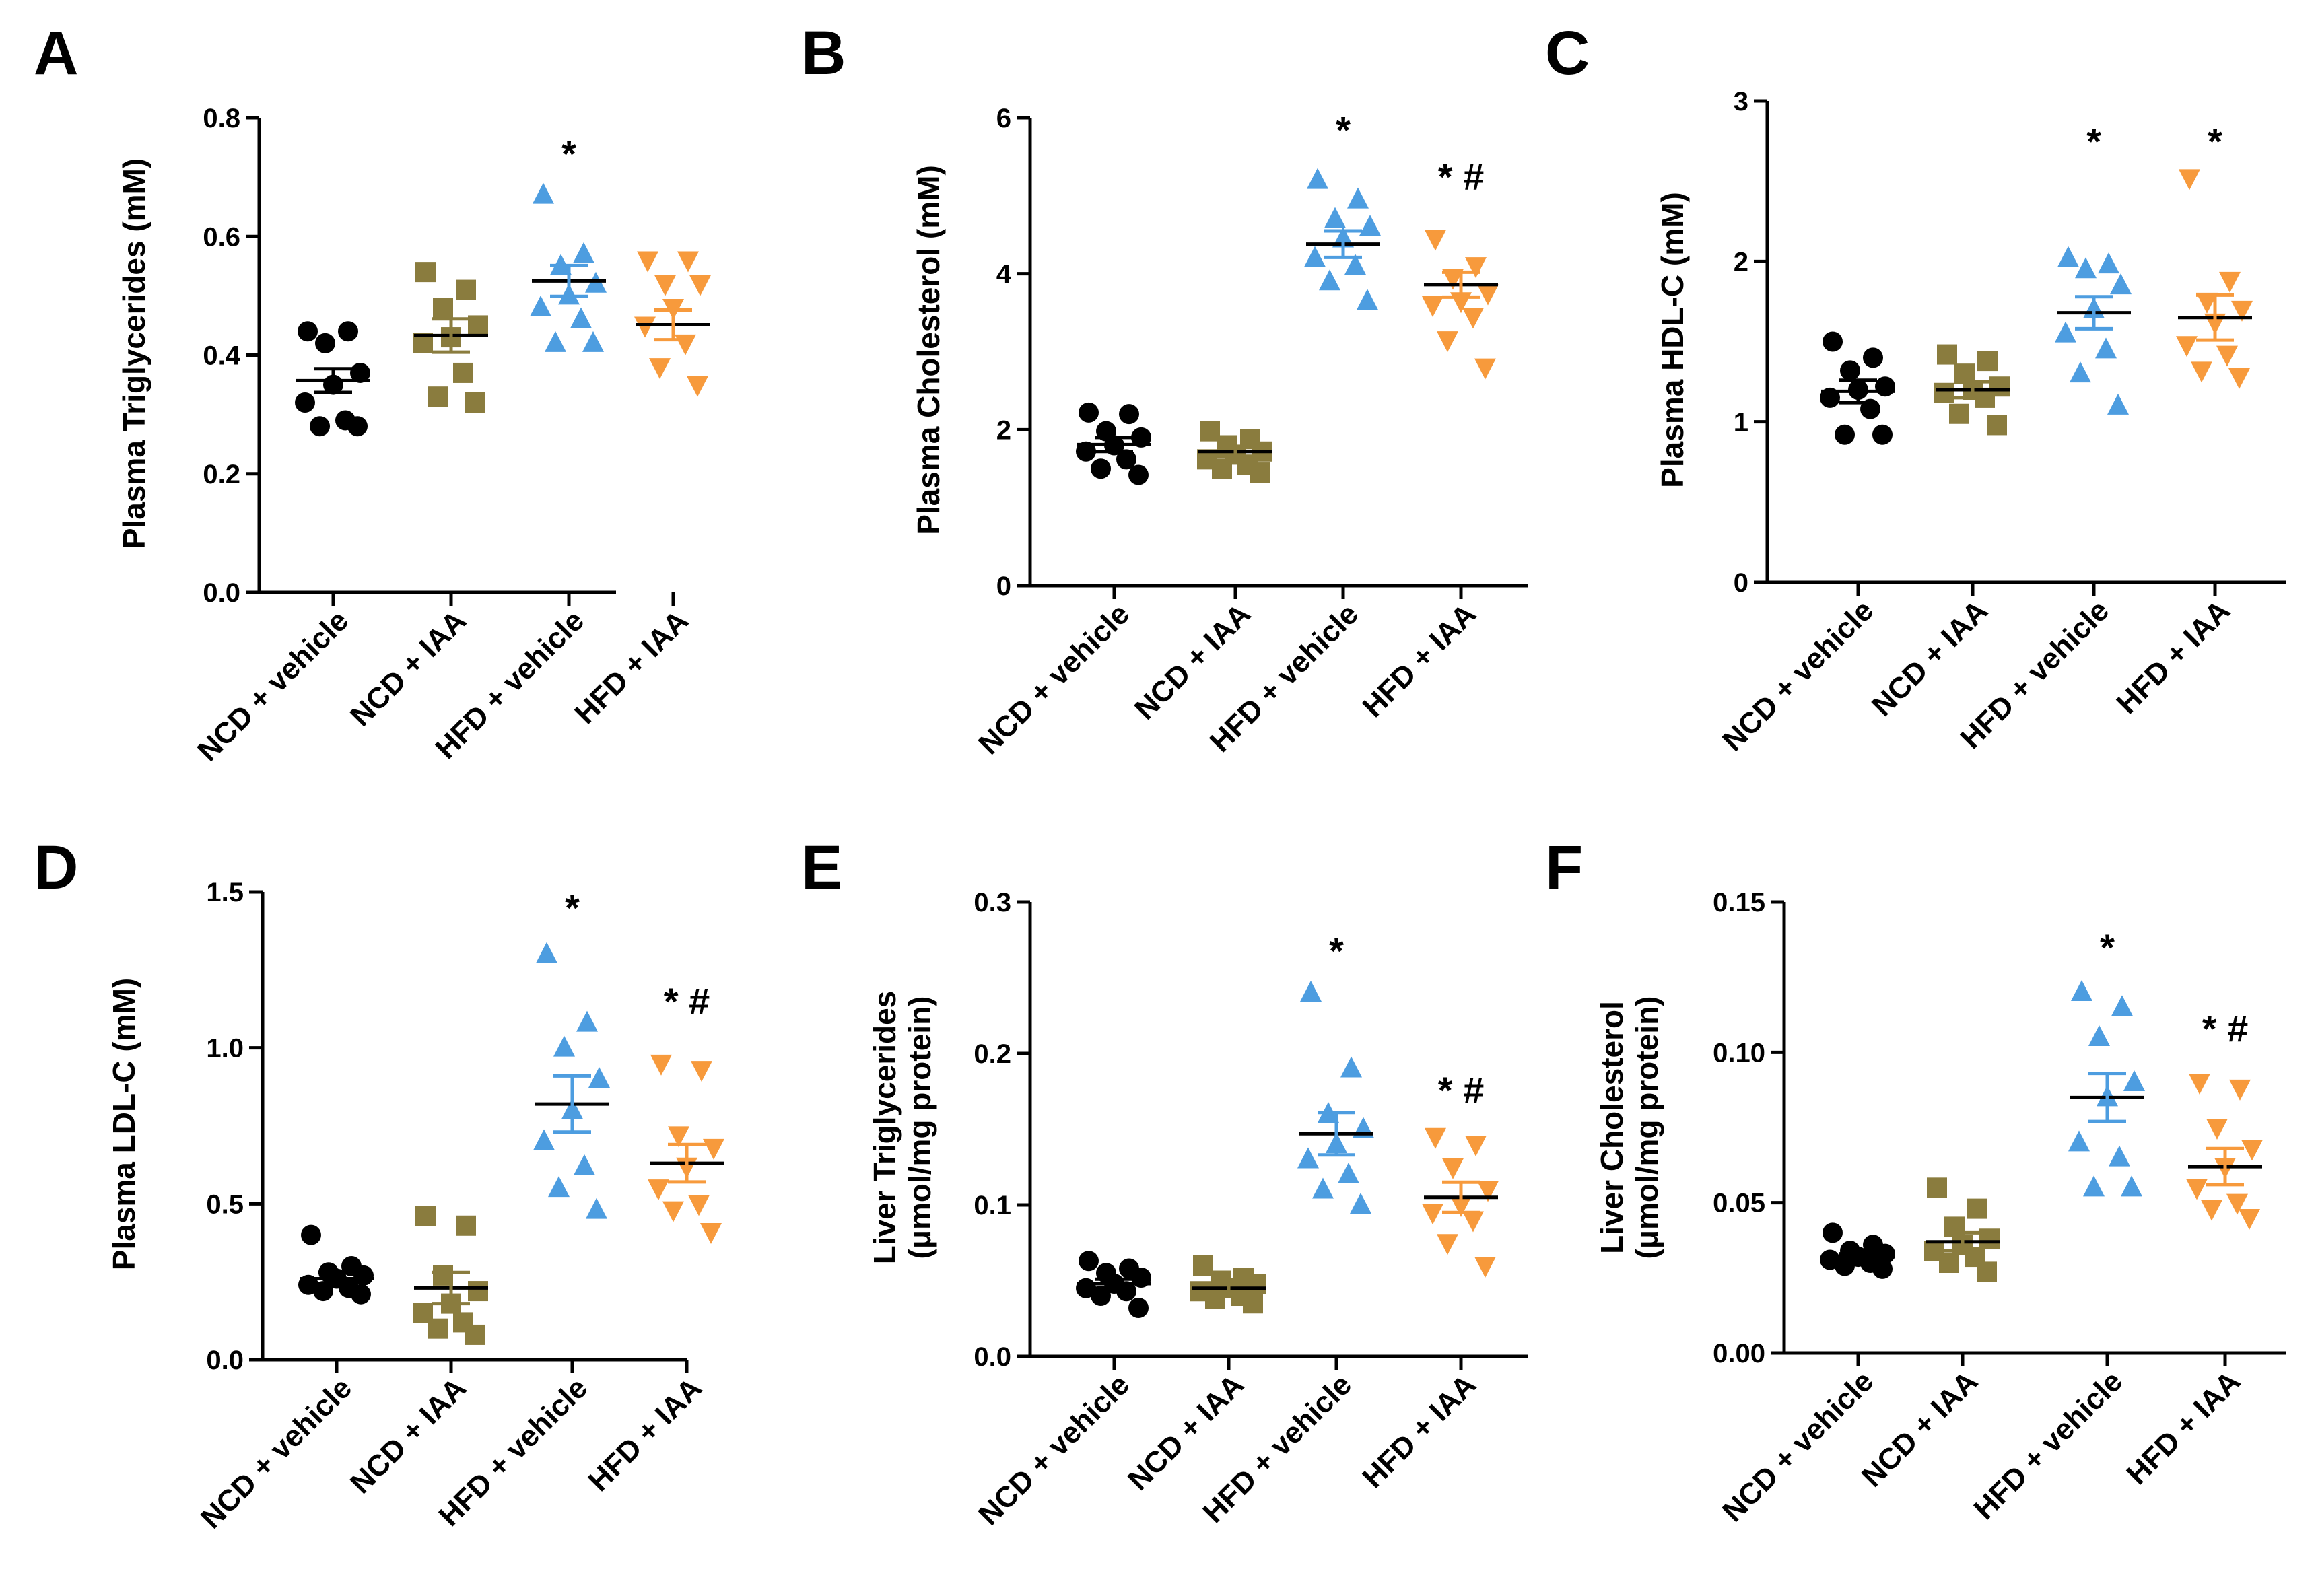  I want to click on panel-f-significance-hfd-iaa: * #, so click(2225, 1029).